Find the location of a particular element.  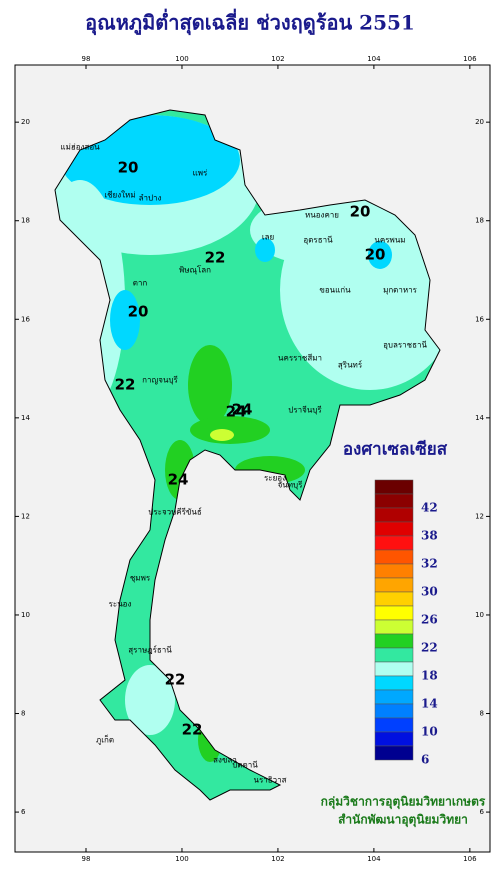

lon-label: 100 is located at coordinates (181, 859).